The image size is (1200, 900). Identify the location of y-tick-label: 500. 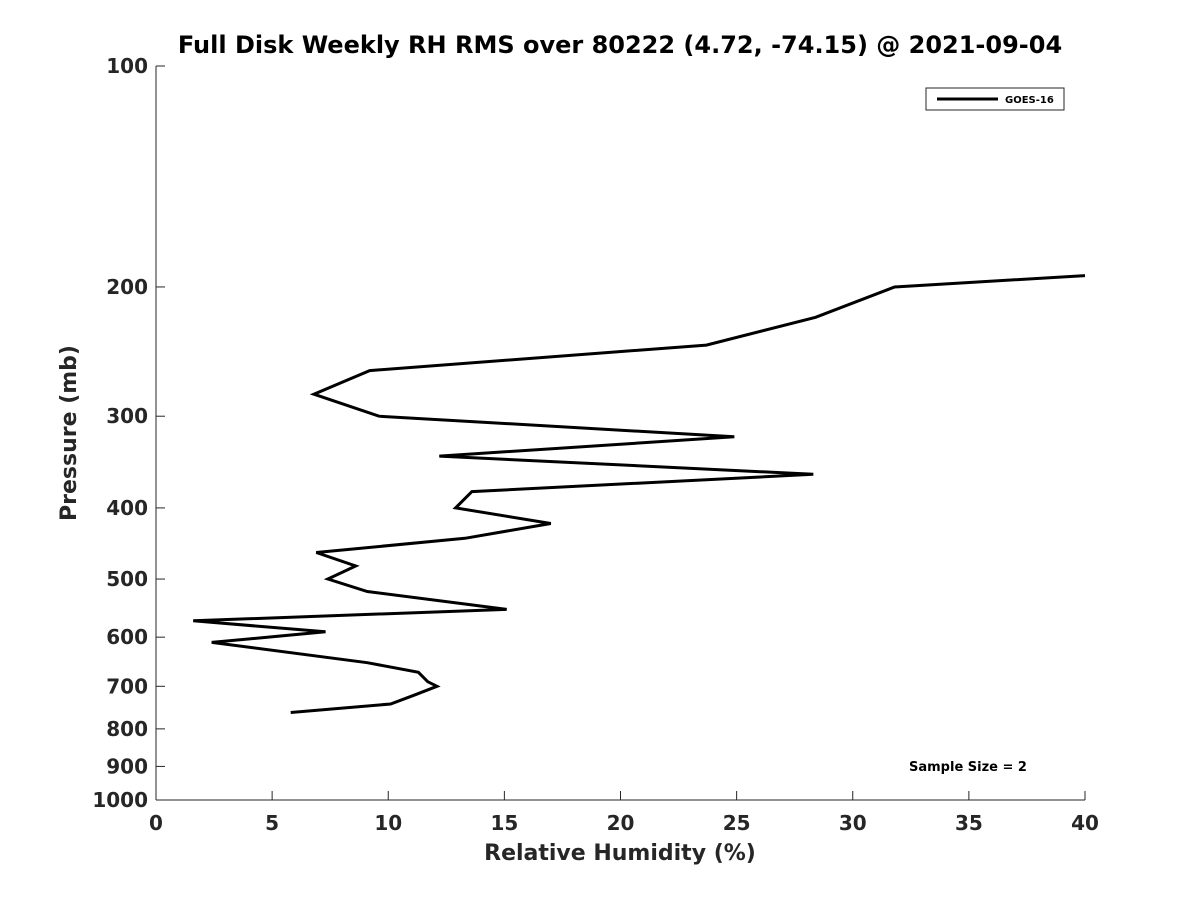
(127, 579).